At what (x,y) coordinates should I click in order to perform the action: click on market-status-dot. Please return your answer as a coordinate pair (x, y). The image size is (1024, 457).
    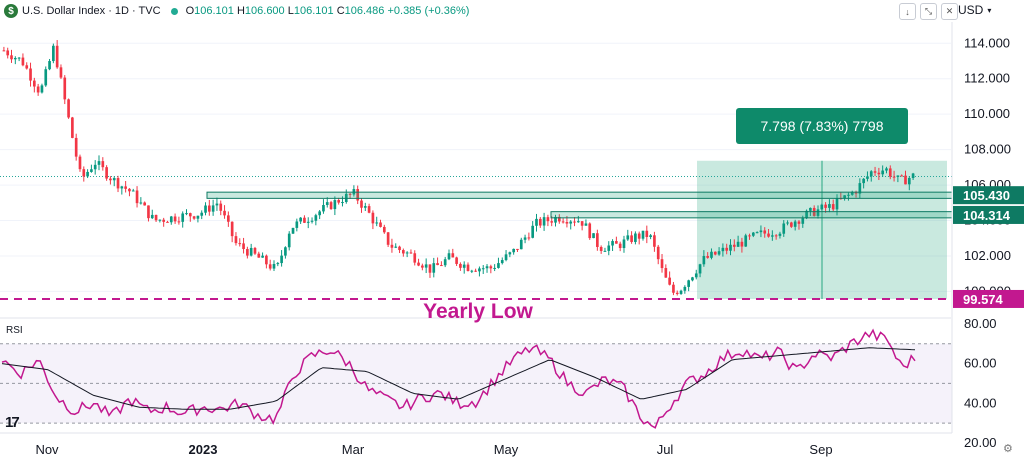
    Looking at the image, I should click on (174, 11).